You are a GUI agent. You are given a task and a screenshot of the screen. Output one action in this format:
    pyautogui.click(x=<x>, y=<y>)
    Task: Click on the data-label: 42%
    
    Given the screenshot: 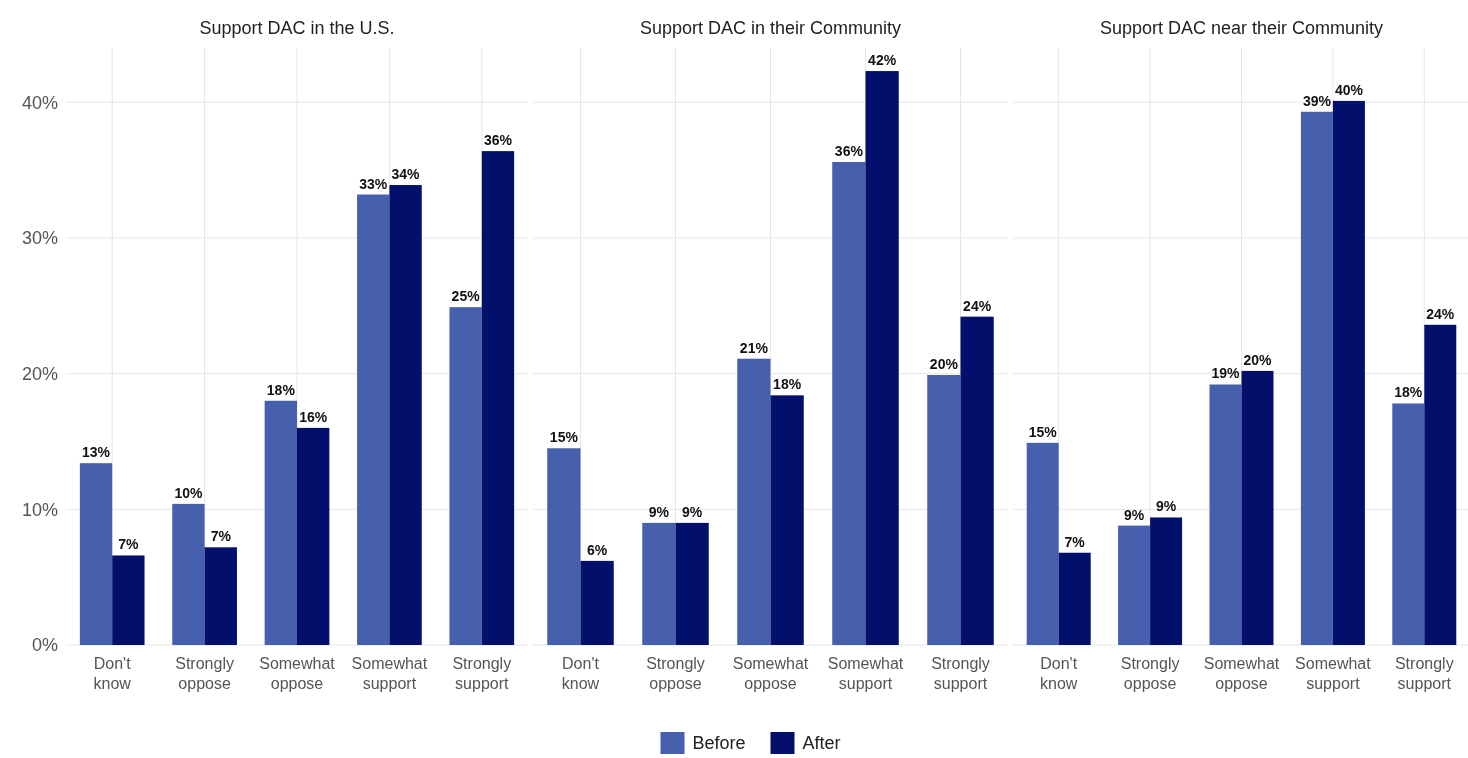 What is the action you would take?
    pyautogui.click(x=882, y=60)
    